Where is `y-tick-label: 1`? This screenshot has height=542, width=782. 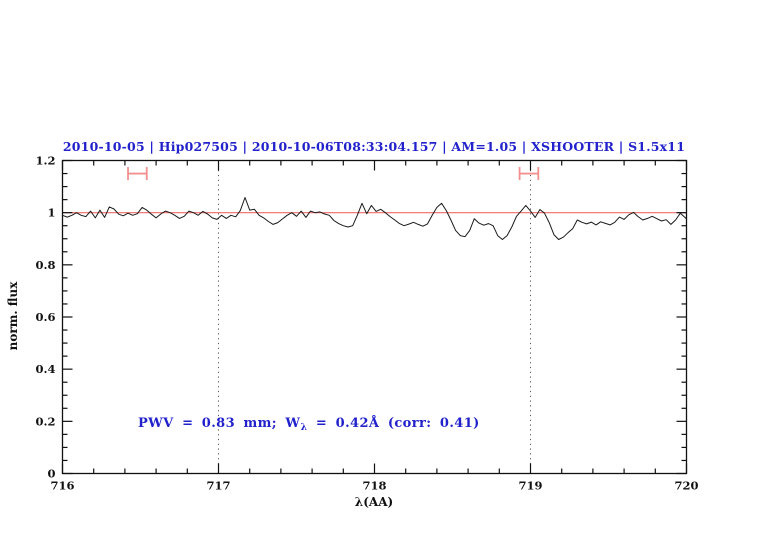
y-tick-label: 1 is located at coordinates (51, 213).